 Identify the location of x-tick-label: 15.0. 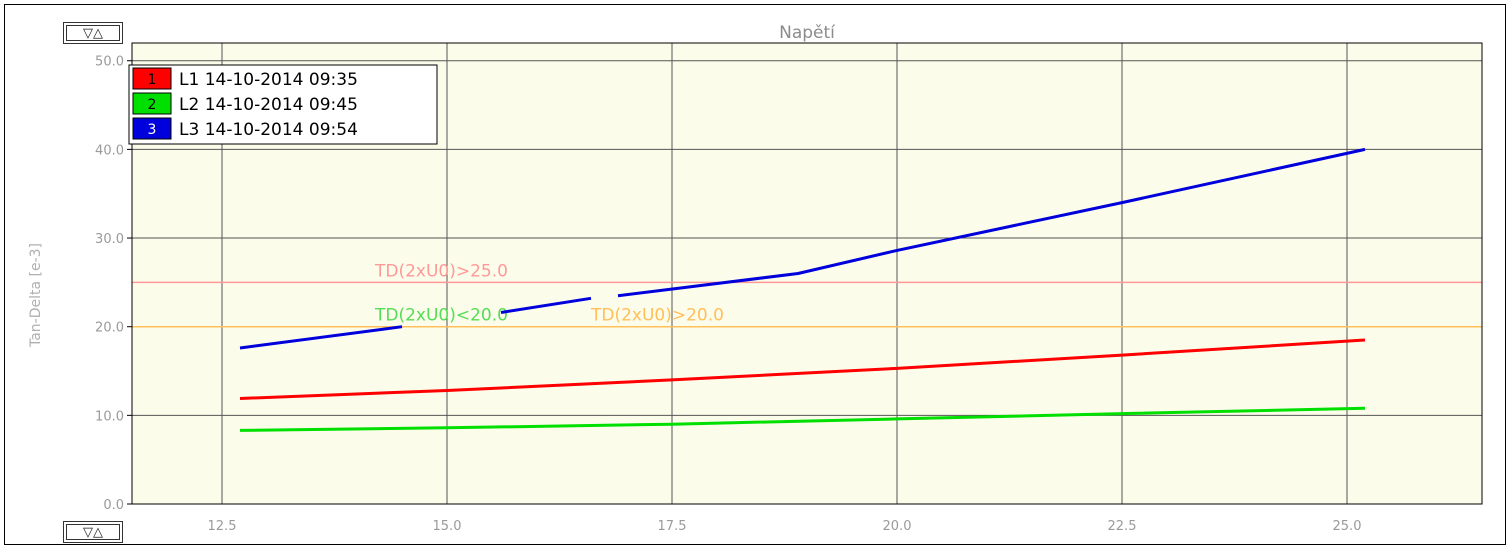
(447, 526).